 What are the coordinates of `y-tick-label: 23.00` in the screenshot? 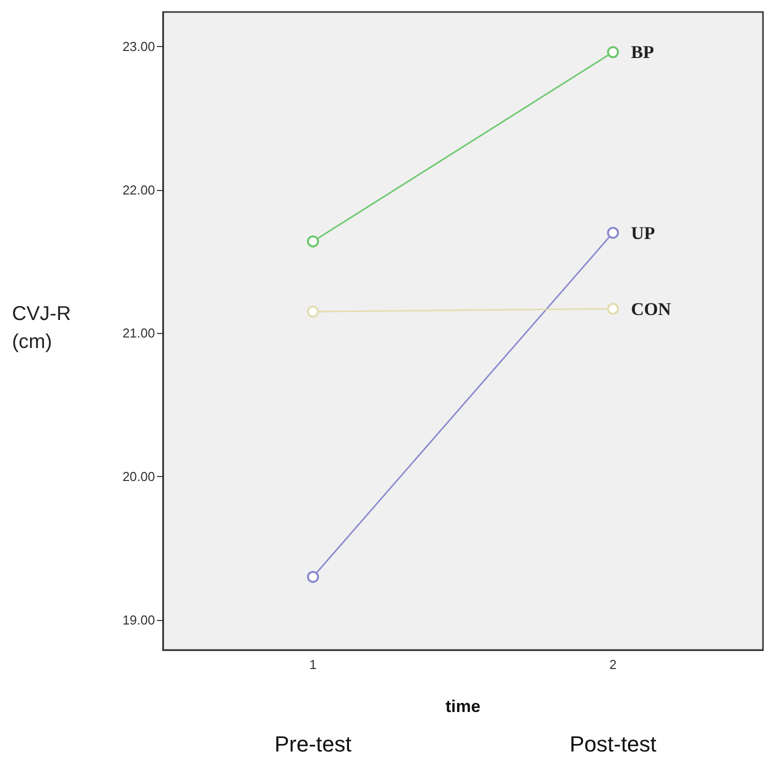 It's located at (138, 46).